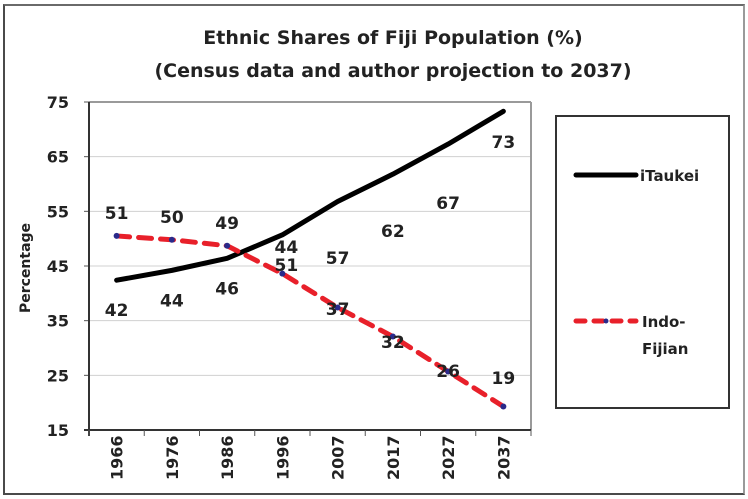 This screenshot has height=499, width=748. Describe the element at coordinates (287, 248) in the screenshot. I see `data-label-indo-fijian: 44` at that location.